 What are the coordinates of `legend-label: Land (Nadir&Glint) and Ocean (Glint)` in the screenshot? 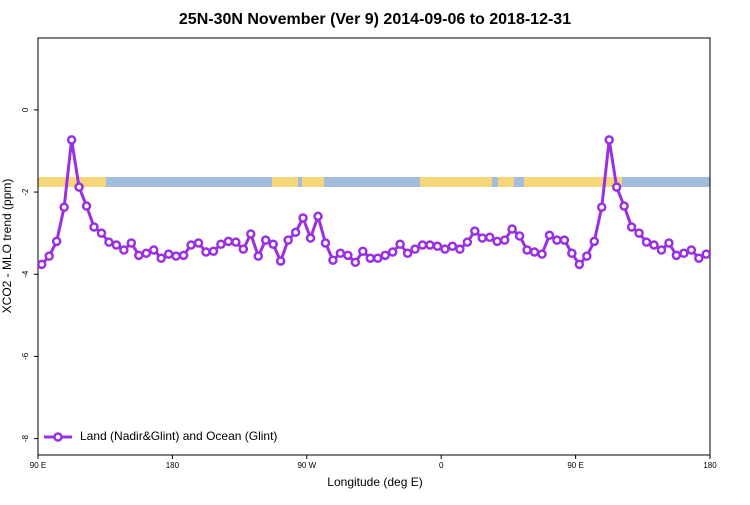 It's located at (178, 436).